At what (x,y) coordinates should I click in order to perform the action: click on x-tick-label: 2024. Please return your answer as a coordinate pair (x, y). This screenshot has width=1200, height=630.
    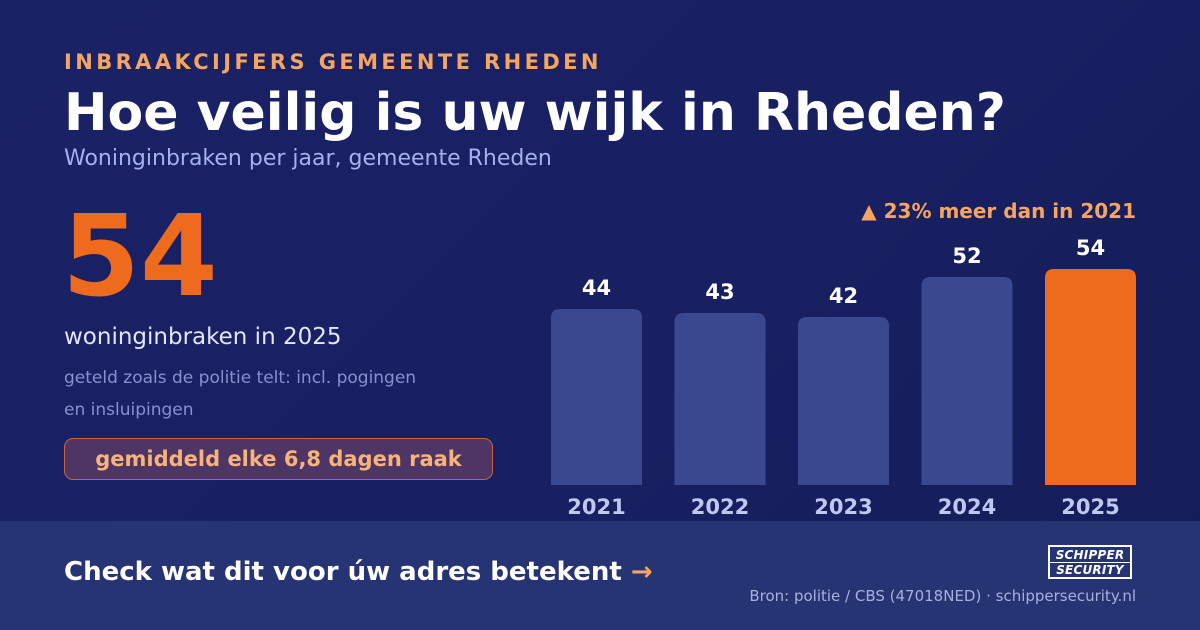
    Looking at the image, I should click on (967, 507).